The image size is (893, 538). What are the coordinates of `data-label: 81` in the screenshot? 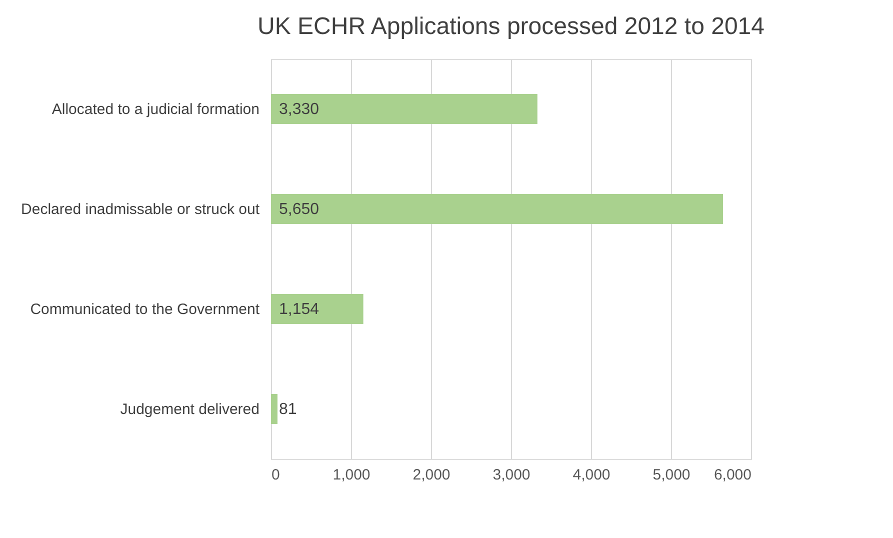 It's located at (288, 409).